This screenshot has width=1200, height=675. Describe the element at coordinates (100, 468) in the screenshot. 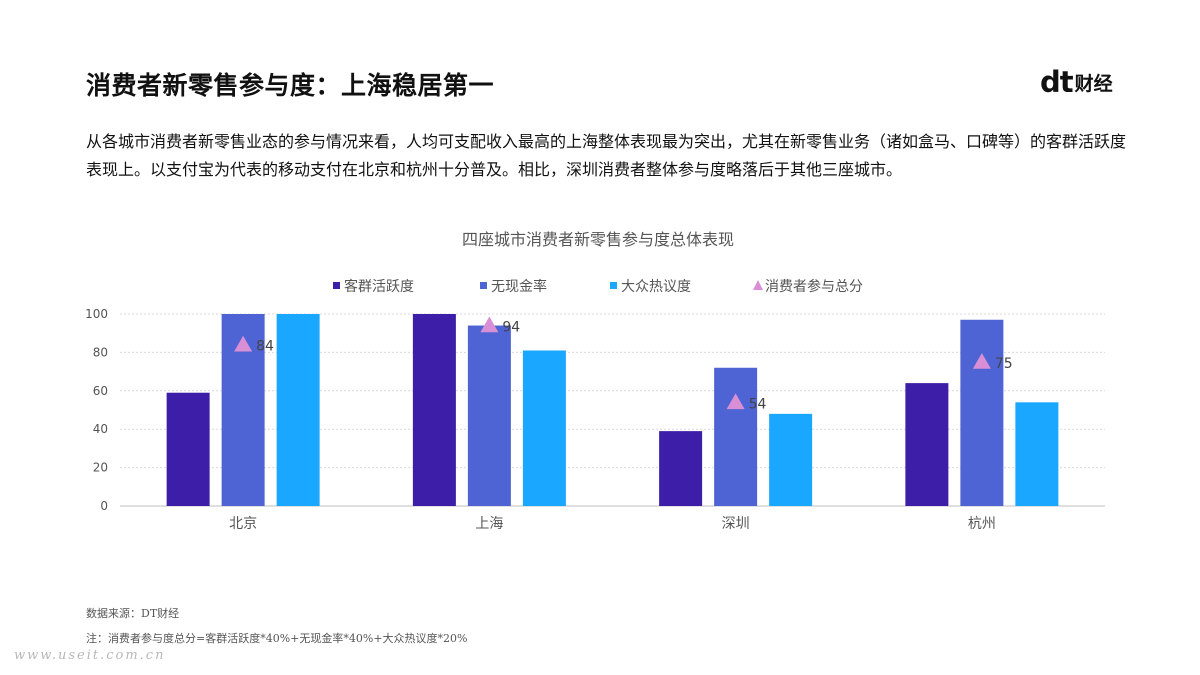

I see `y-tick-label: 20` at that location.